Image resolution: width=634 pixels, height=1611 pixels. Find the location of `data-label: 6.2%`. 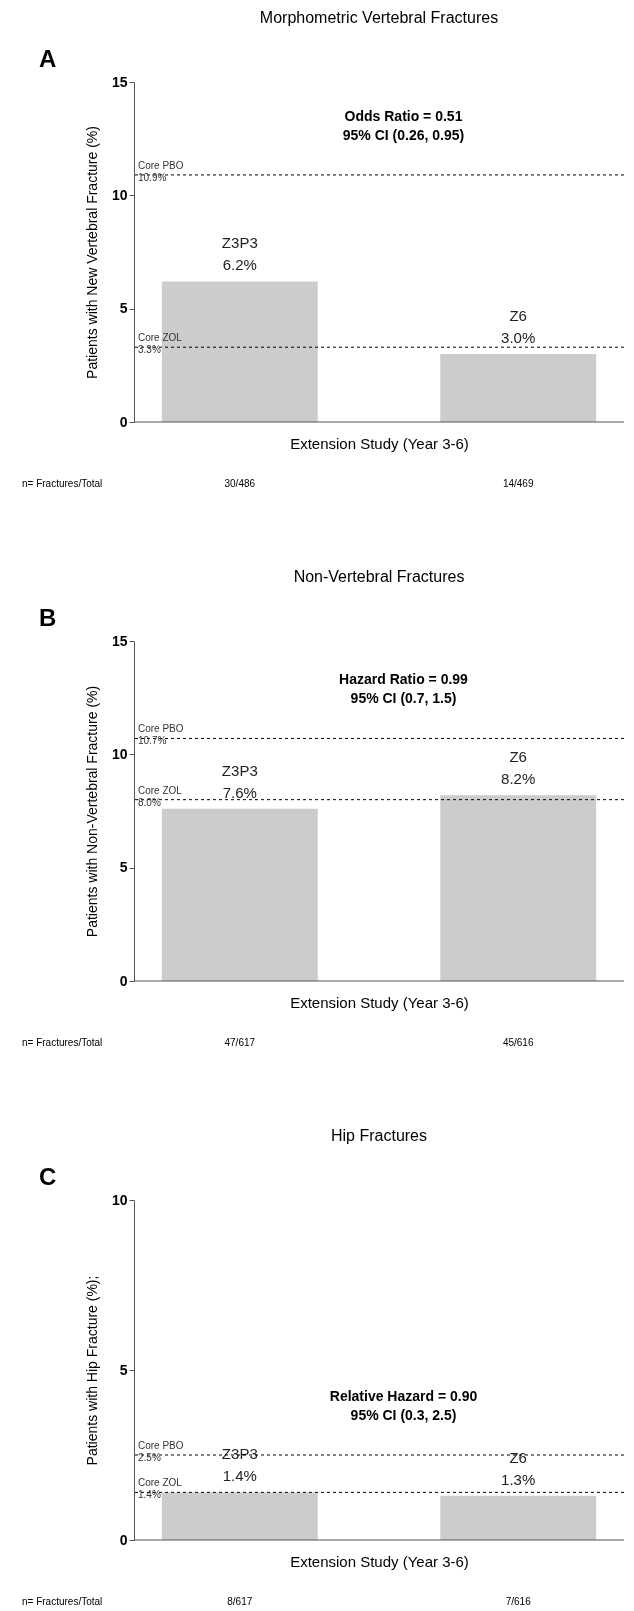

data-label: 6.2% is located at coordinates (239, 265).